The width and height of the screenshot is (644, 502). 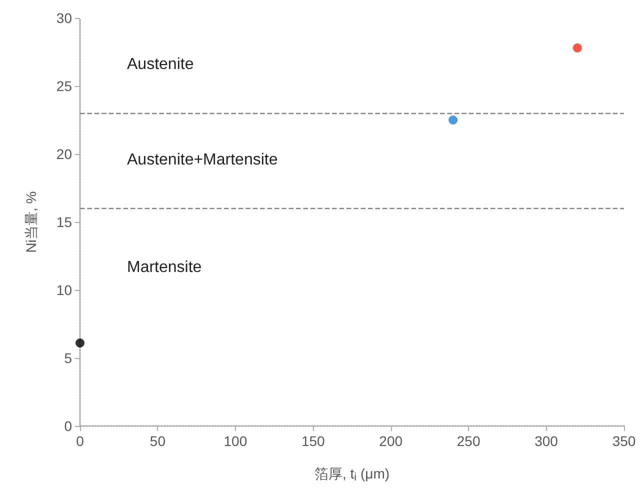 What do you see at coordinates (64, 86) in the screenshot?
I see `y-tick-label: 25` at bounding box center [64, 86].